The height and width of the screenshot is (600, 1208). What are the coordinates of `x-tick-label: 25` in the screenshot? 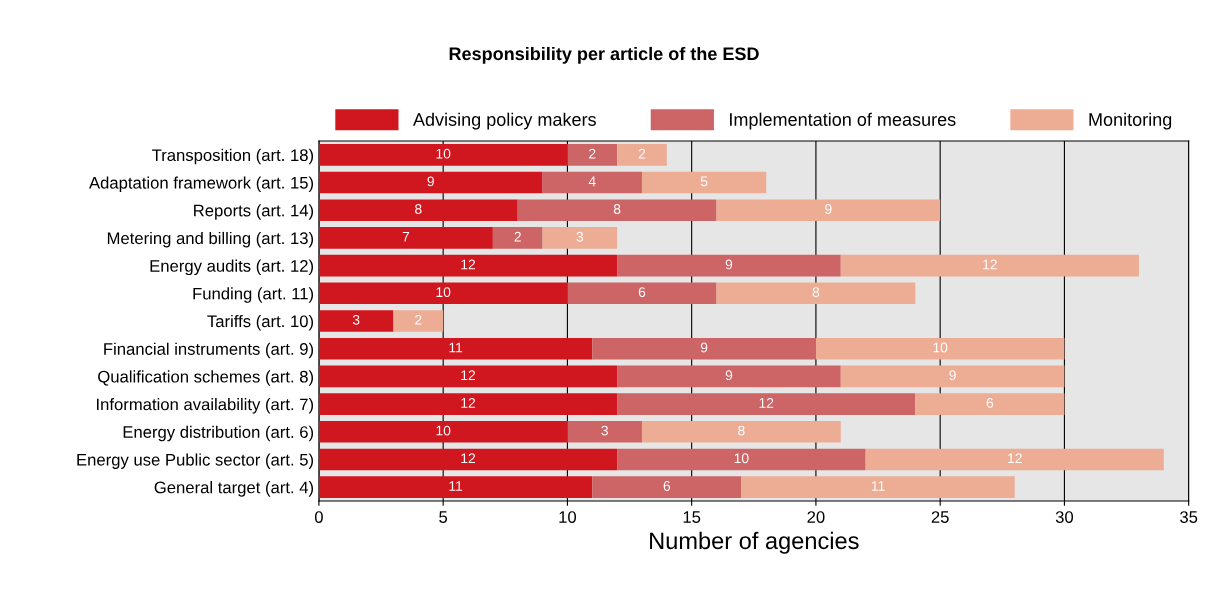 It's located at (940, 517).